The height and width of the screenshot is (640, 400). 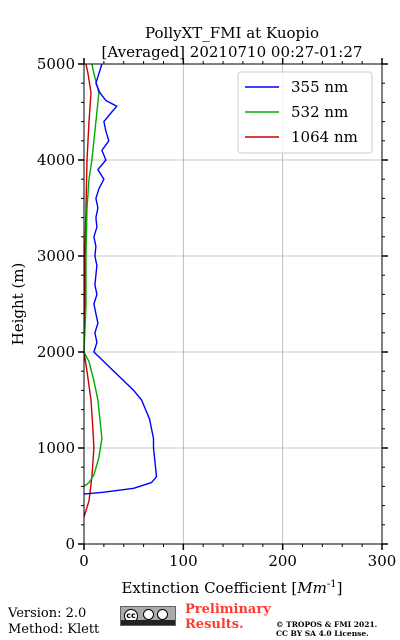 I want to click on y-tick-label: 2000, so click(x=56, y=352).